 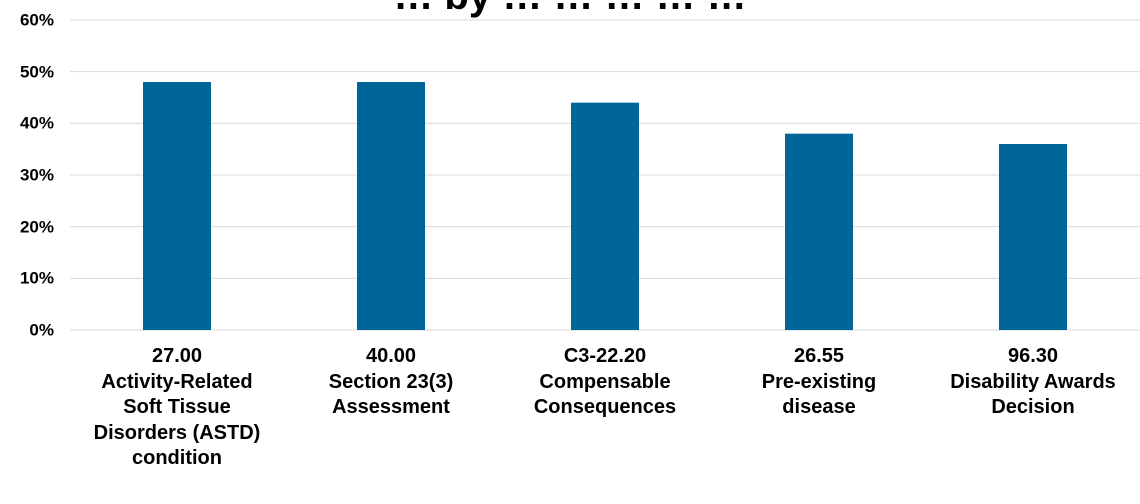 I want to click on x-tick-label-line: 96.30, so click(x=1033, y=356).